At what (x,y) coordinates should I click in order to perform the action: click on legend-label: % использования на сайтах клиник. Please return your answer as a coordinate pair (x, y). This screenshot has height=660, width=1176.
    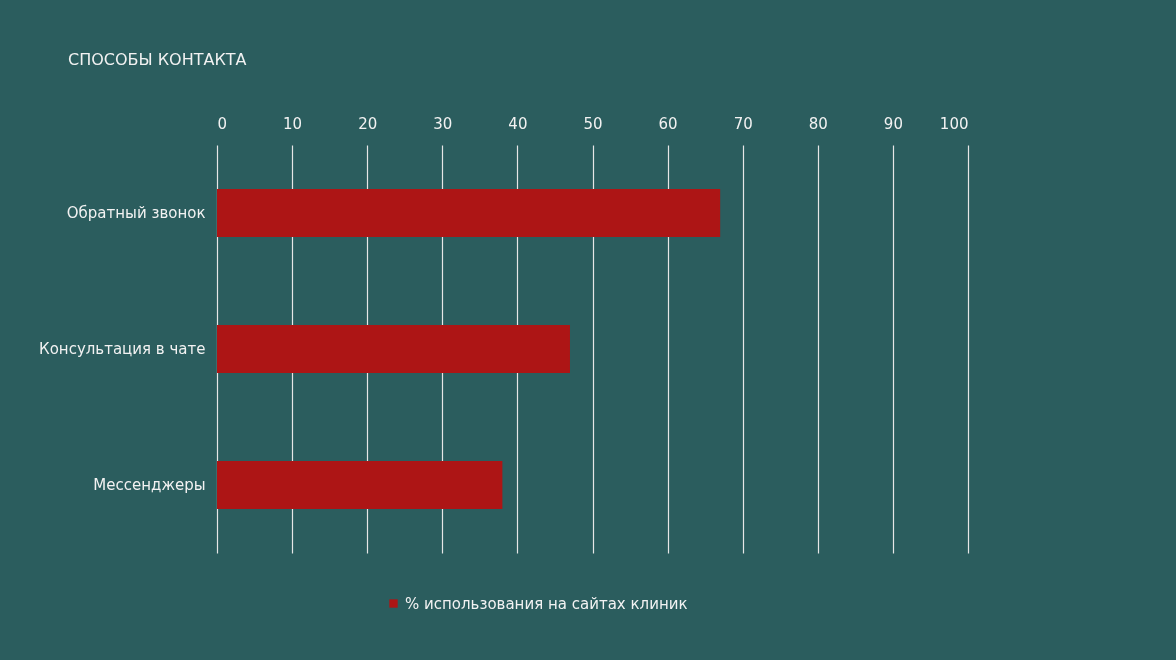
    Looking at the image, I should click on (546, 603).